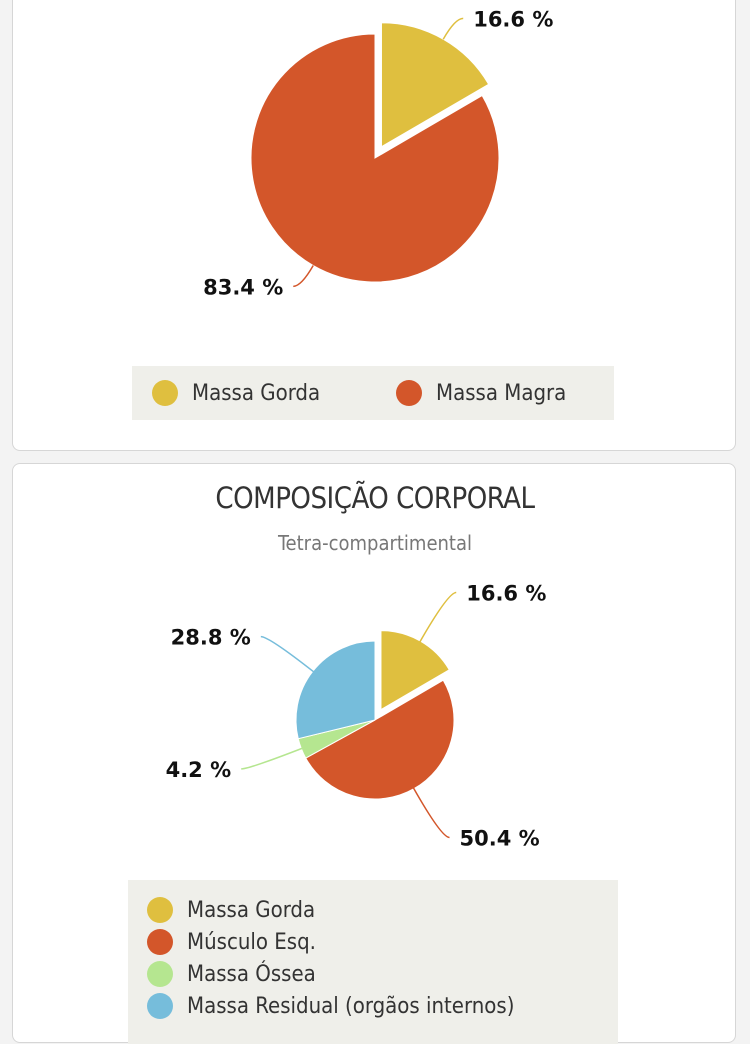  Describe the element at coordinates (375, 543) in the screenshot. I see `chart-subtitle: Tetra-compartimental` at that location.